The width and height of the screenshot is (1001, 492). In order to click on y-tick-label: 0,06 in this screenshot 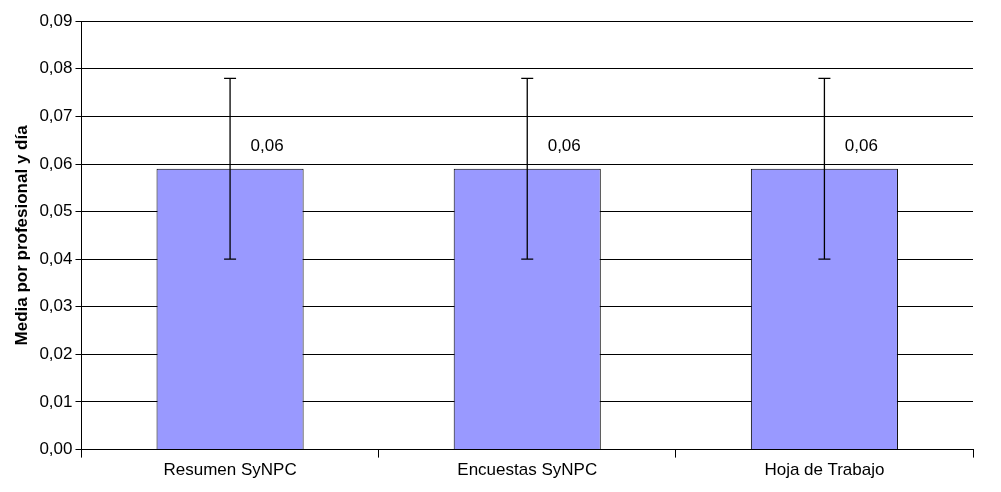, I will do `click(56, 163)`.